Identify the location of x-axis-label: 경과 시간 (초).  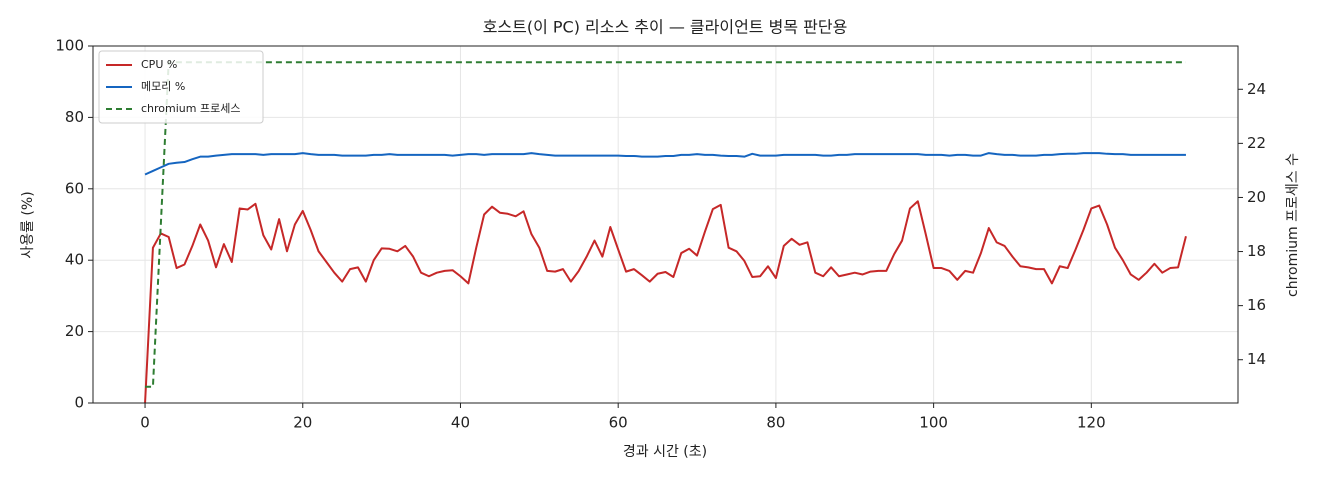
(665, 452).